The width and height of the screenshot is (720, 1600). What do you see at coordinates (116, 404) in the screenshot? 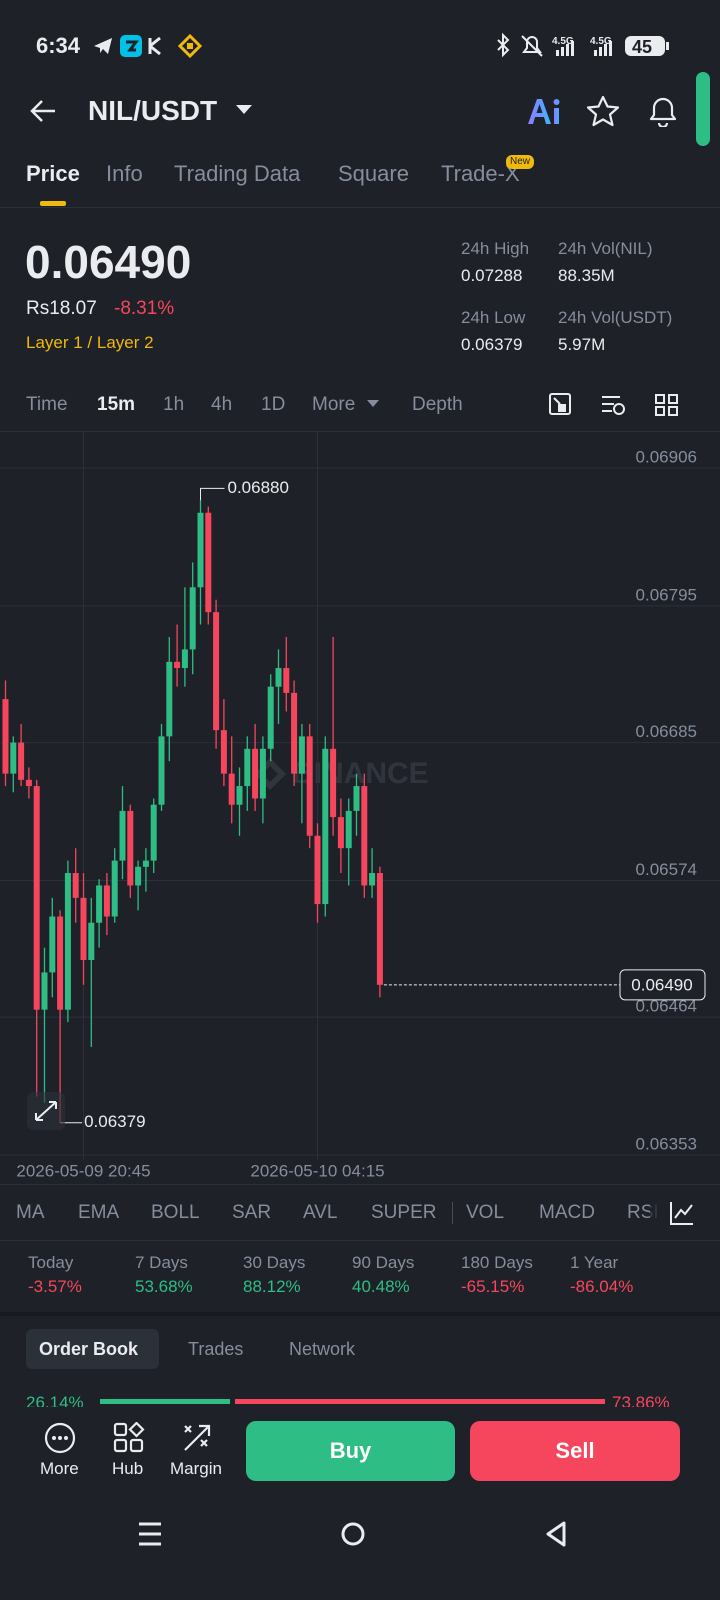
I see `interval: 15m` at bounding box center [116, 404].